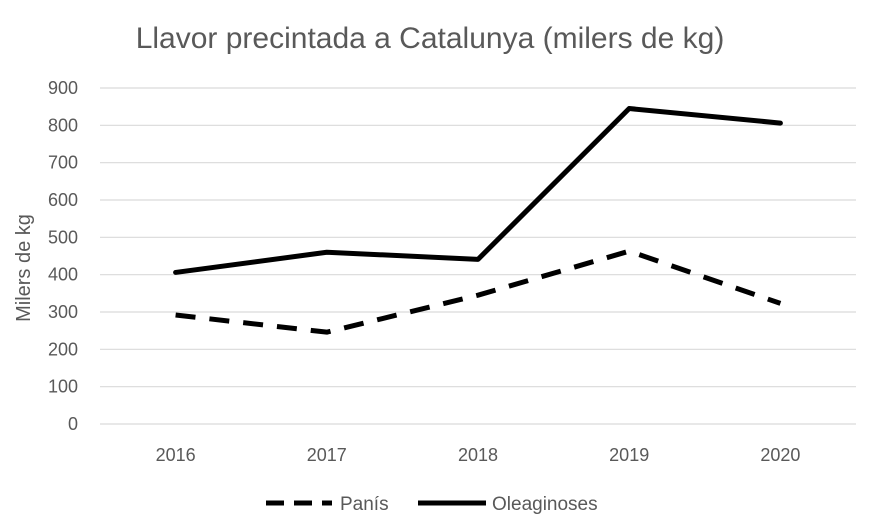 Image resolution: width=882 pixels, height=525 pixels. What do you see at coordinates (478, 291) in the screenshot?
I see `series-line-panís` at bounding box center [478, 291].